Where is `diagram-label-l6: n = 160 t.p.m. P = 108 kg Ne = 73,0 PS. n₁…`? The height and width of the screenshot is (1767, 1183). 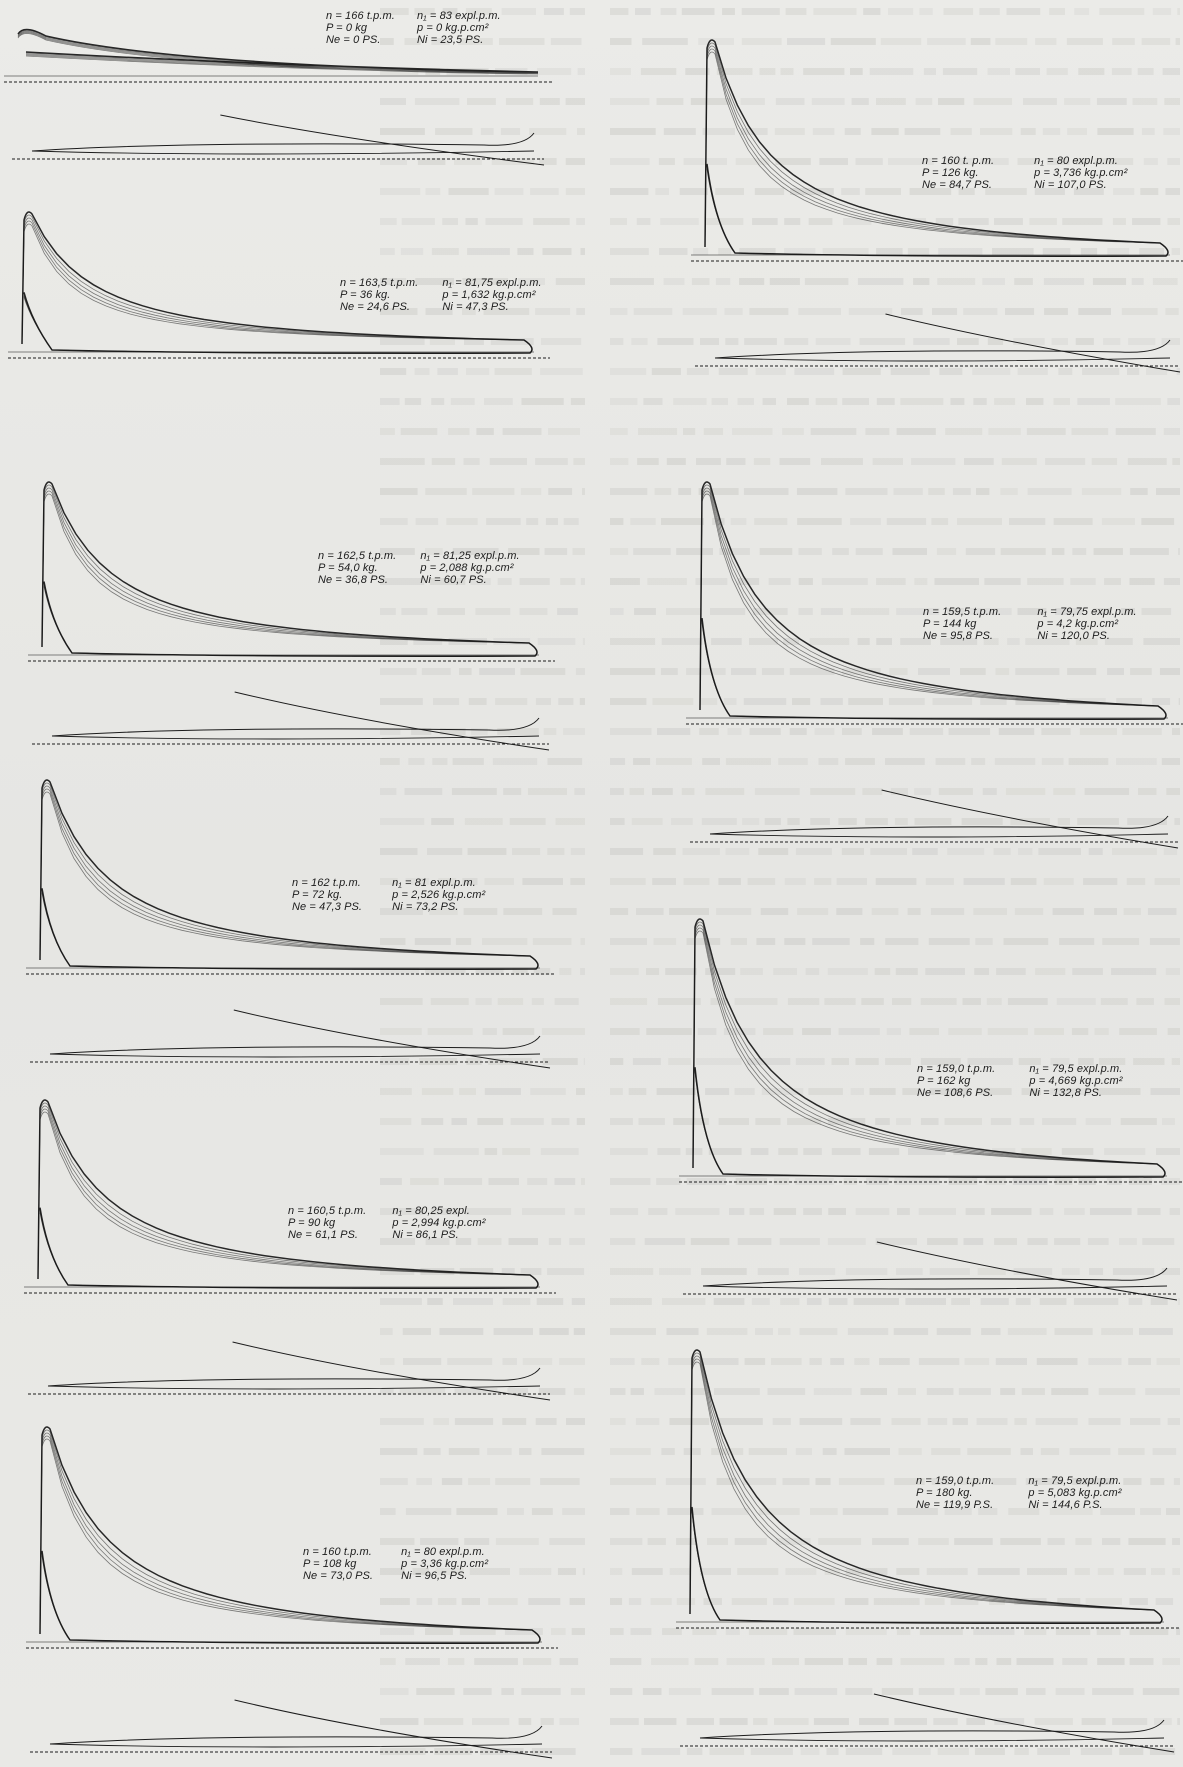 diagram-label-l6: n = 160 t.p.m. P = 108 kg Ne = 73,0 PS. n₁… is located at coordinates (396, 1564).